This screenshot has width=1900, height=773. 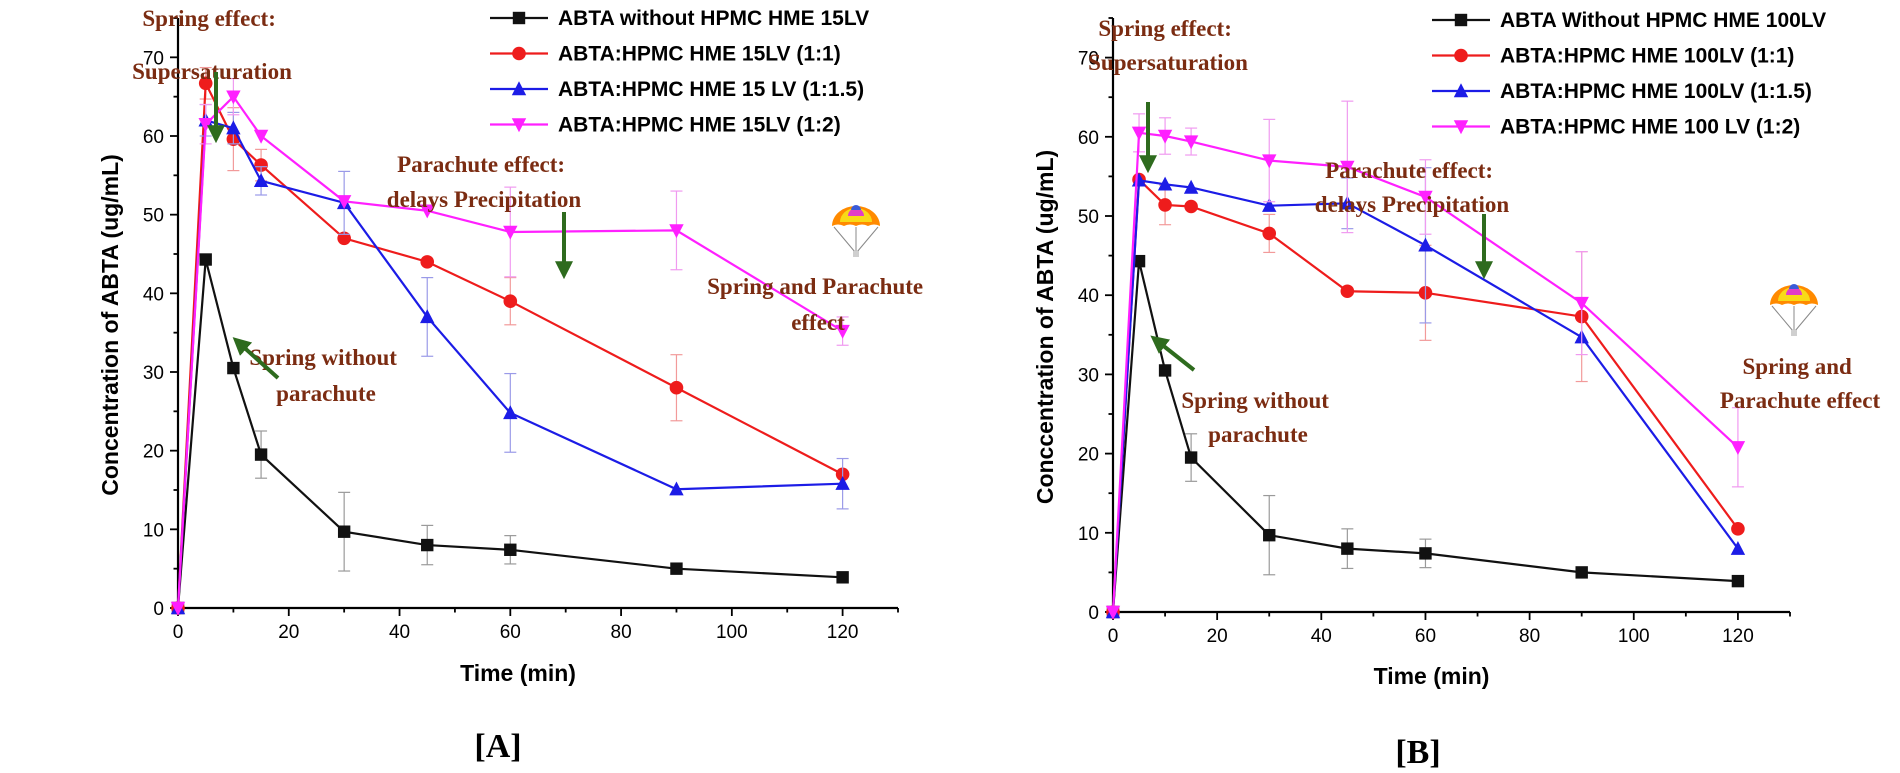 What do you see at coordinates (1738, 636) in the screenshot?
I see `panel-b-x-tick-label: 120` at bounding box center [1738, 636].